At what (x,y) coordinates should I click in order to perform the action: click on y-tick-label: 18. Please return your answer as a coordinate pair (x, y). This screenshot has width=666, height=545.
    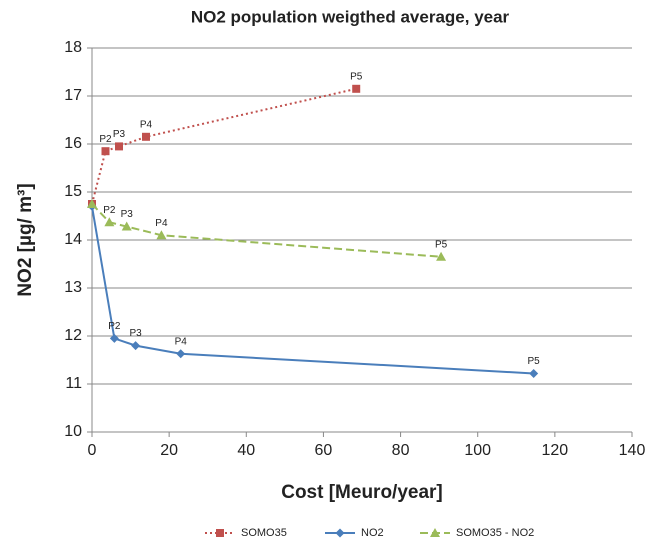
    Looking at the image, I should click on (73, 47).